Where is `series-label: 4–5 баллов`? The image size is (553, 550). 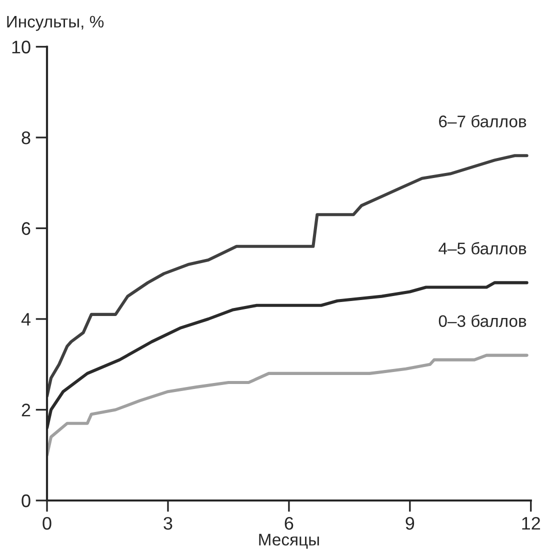 series-label: 4–5 баллов is located at coordinates (482, 248).